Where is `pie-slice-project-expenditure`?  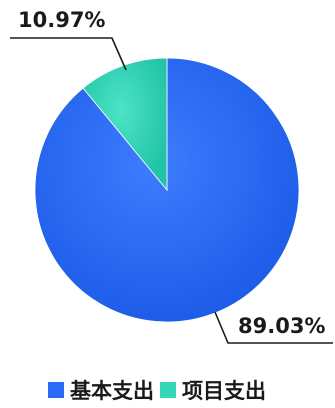 pie-slice-project-expenditure is located at coordinates (125, 124).